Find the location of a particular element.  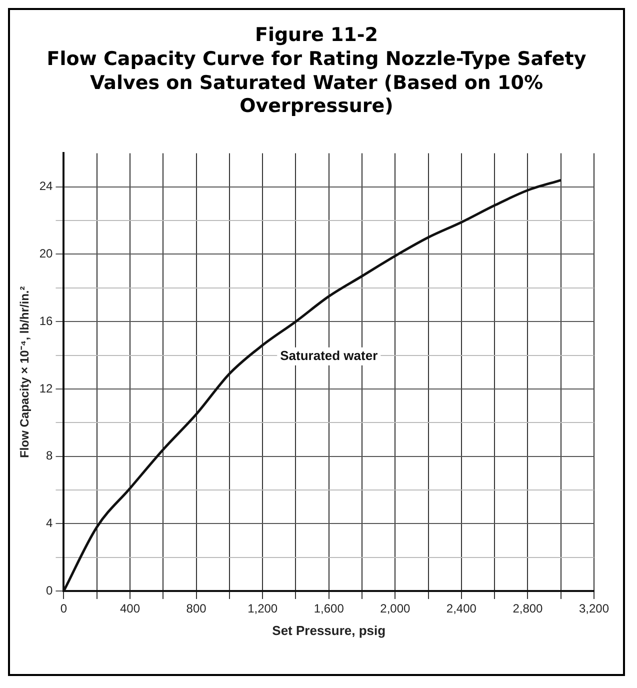

x-tick-label: 2,400 is located at coordinates (461, 609).